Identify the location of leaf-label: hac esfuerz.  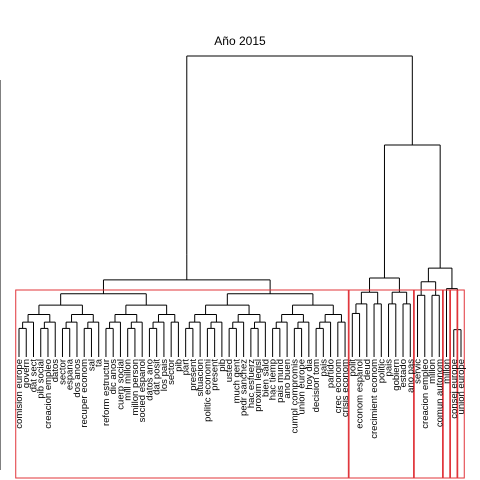
(251, 383).